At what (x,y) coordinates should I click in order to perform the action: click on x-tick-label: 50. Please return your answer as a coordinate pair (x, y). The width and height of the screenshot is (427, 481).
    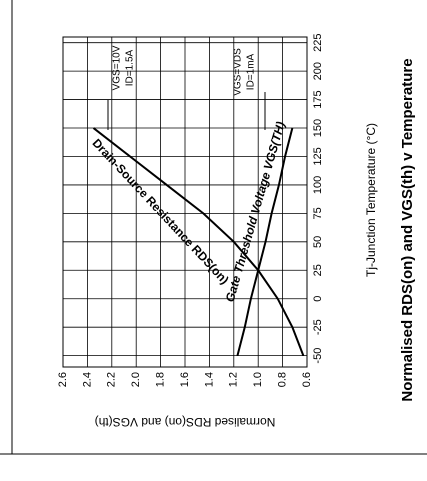
    Looking at the image, I should click on (318, 242).